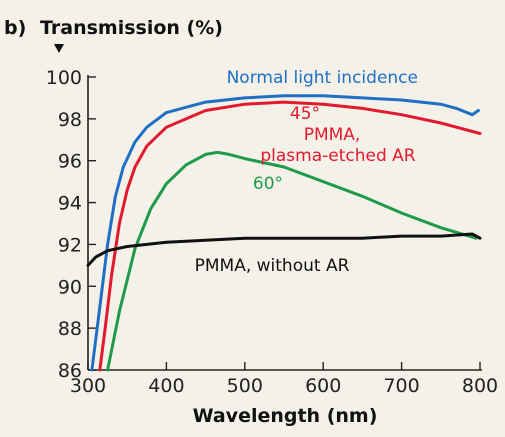 The height and width of the screenshot is (437, 505). What do you see at coordinates (70, 162) in the screenshot?
I see `y-tick-label: 96` at bounding box center [70, 162].